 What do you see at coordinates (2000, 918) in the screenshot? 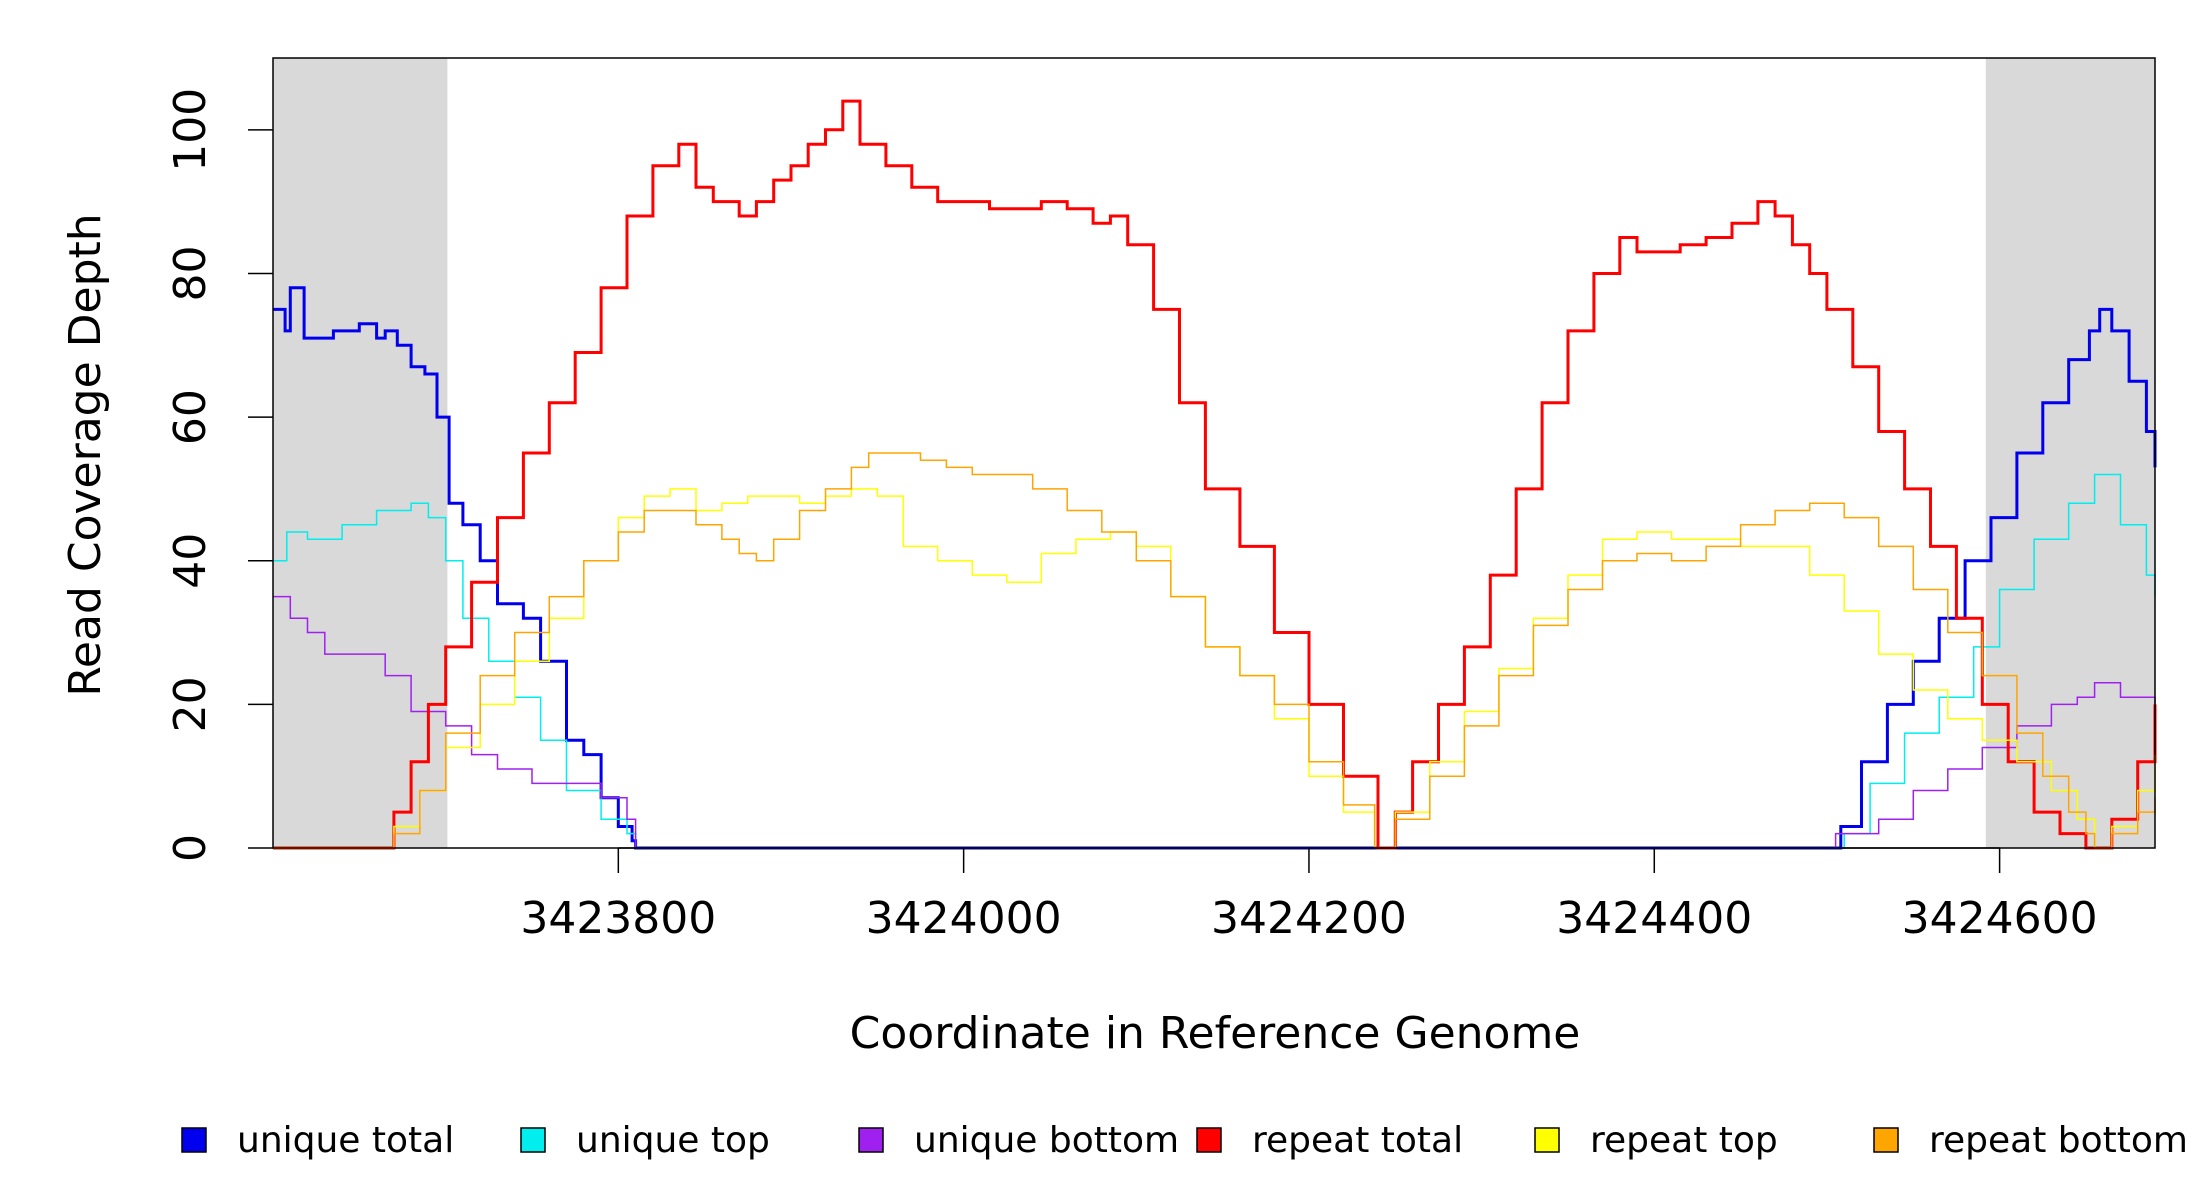
I see `x-tick-label: 3424600` at bounding box center [2000, 918].